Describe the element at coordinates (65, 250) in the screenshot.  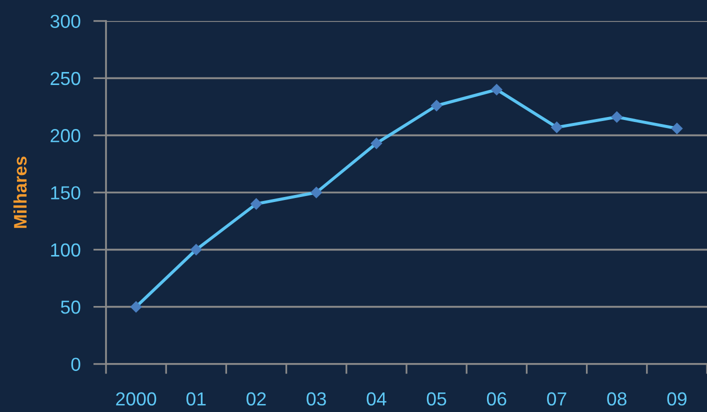
I see `y-tick-label: 100` at that location.